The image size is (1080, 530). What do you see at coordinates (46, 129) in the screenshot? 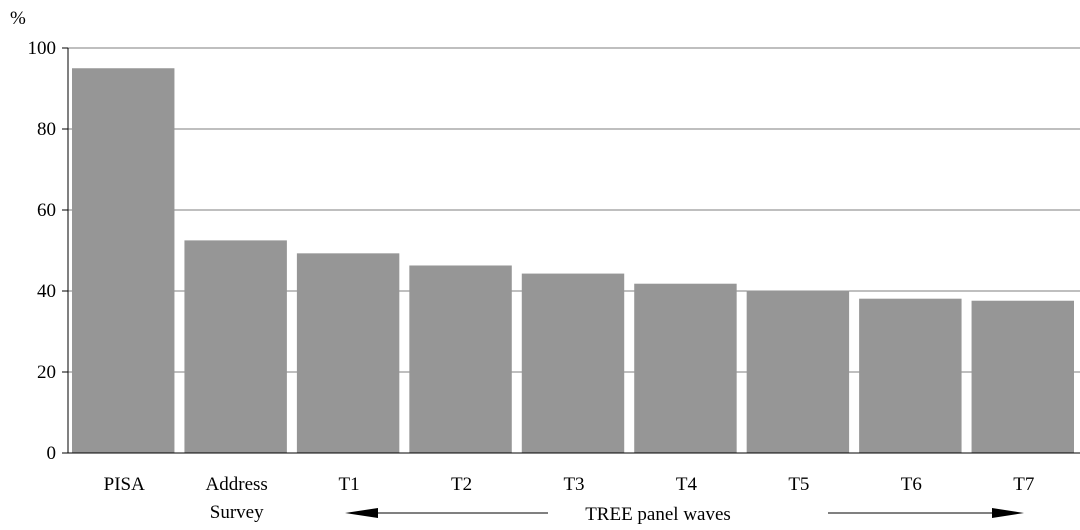
I see `y-tick-label: 80` at bounding box center [46, 129].